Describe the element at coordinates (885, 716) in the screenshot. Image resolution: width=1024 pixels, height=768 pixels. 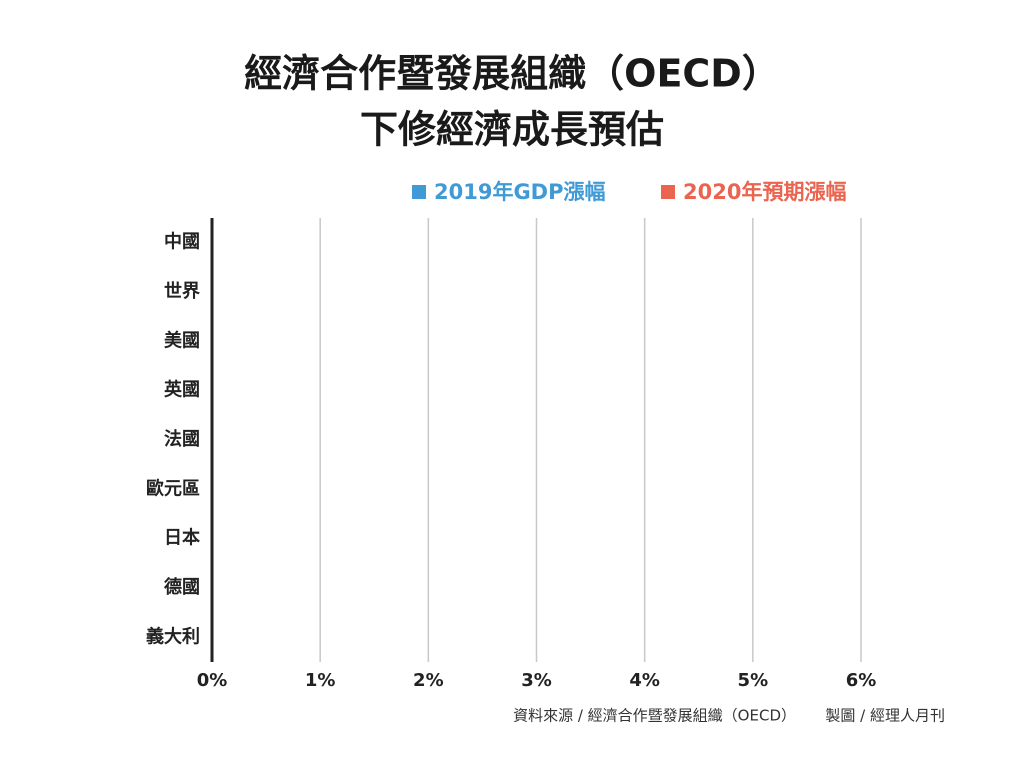
I see `credit-note: 製圖 / 經理人月刊` at that location.